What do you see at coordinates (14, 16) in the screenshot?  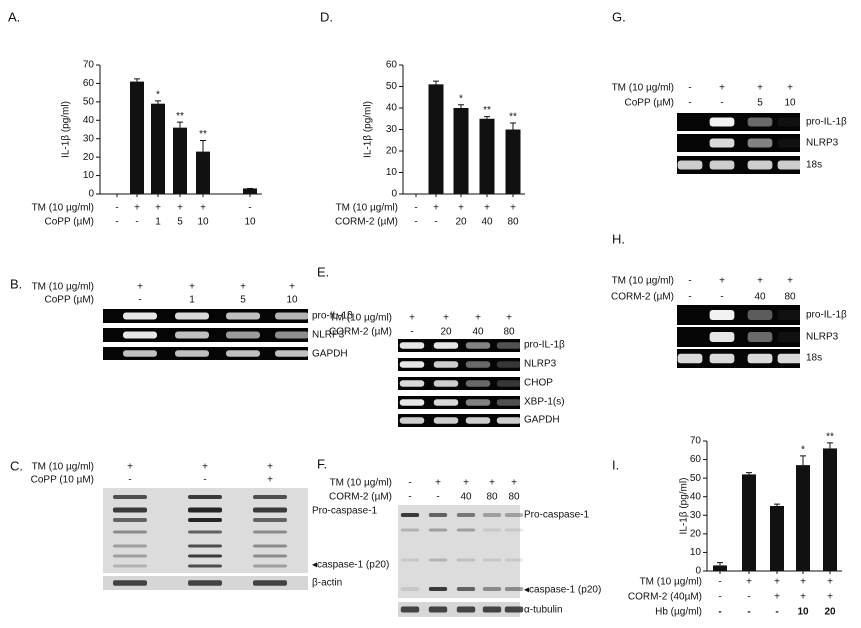 I see `panel-label: A.` at bounding box center [14, 16].